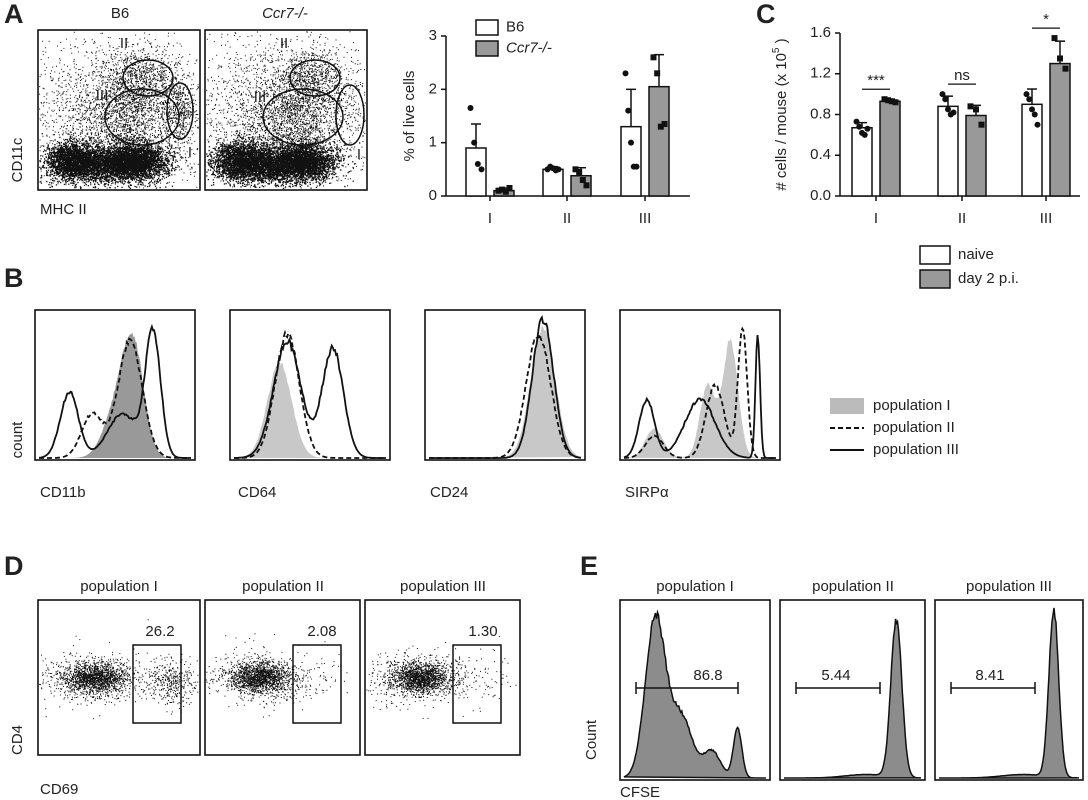  I want to click on legend-label: day 2 p.i., so click(988, 278).